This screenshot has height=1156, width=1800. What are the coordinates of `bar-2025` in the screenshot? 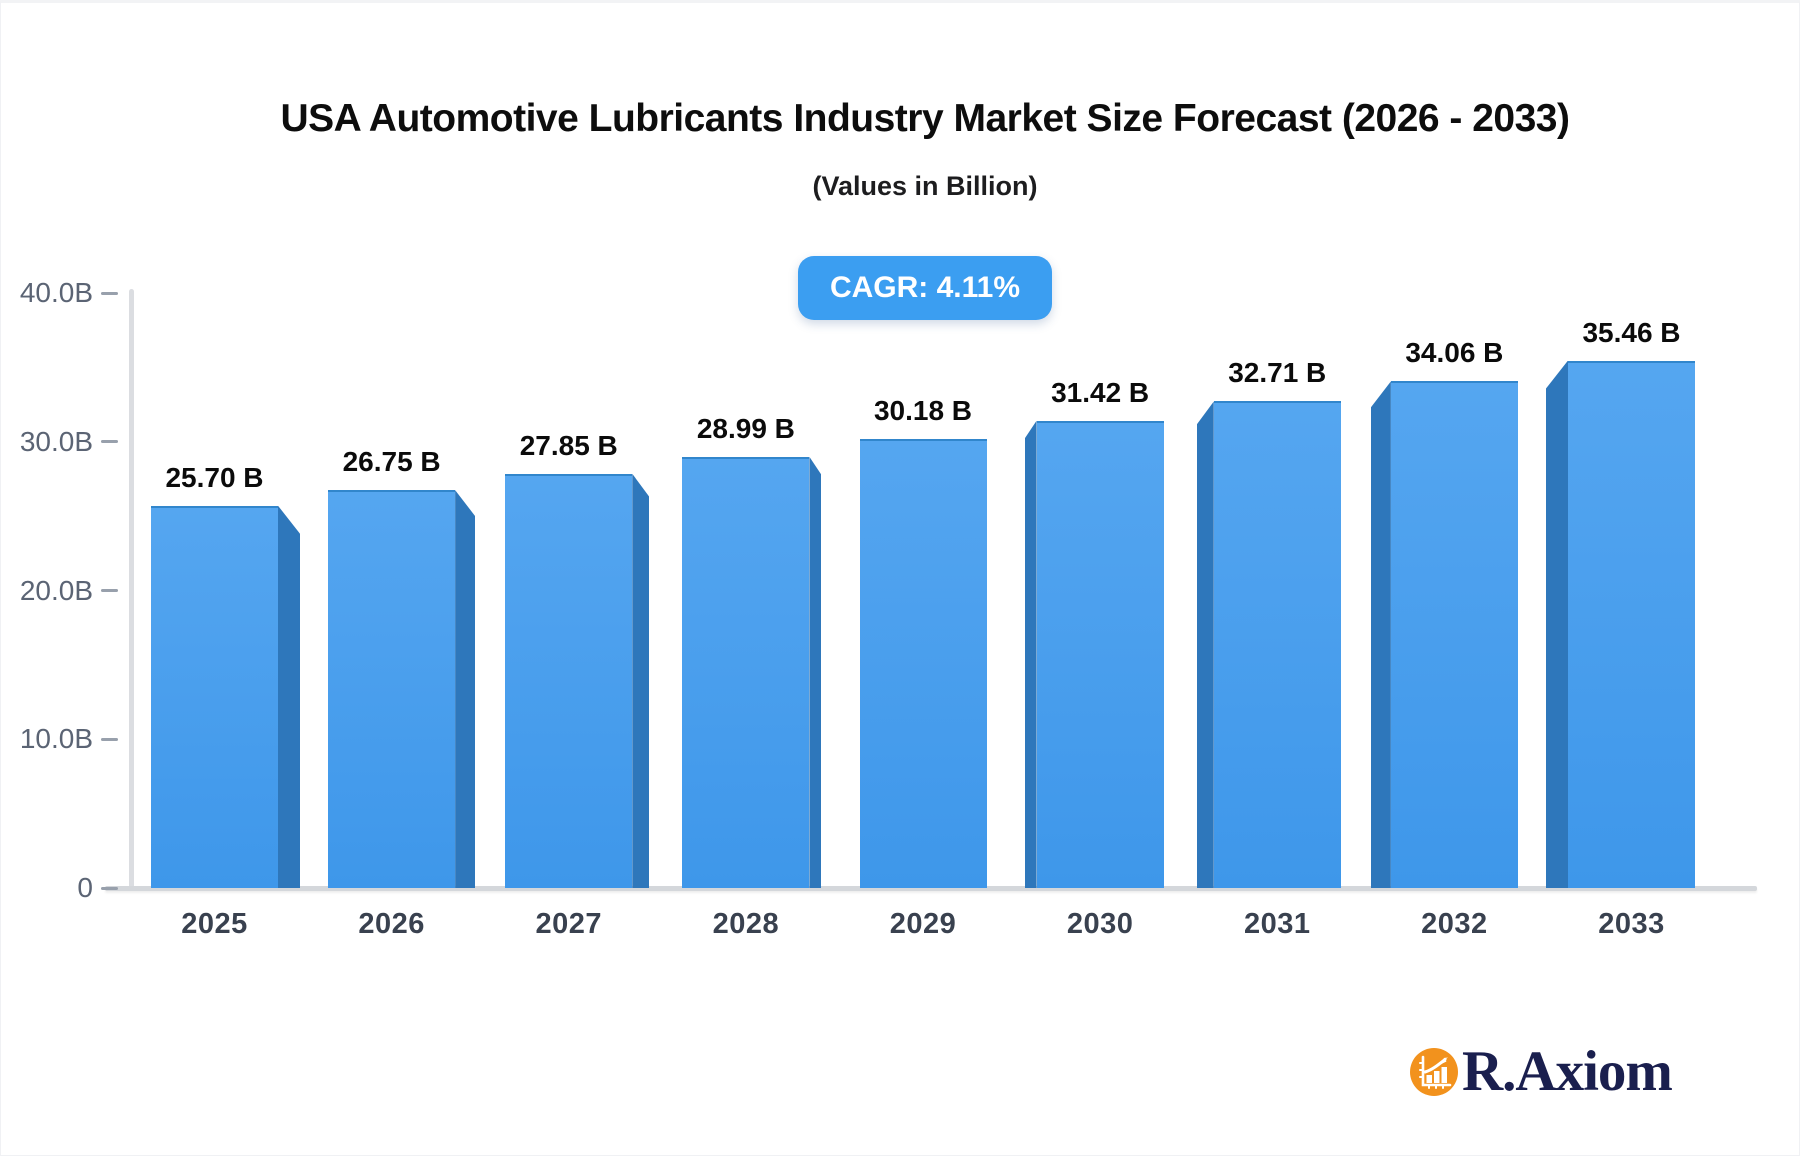 It's located at (214, 696).